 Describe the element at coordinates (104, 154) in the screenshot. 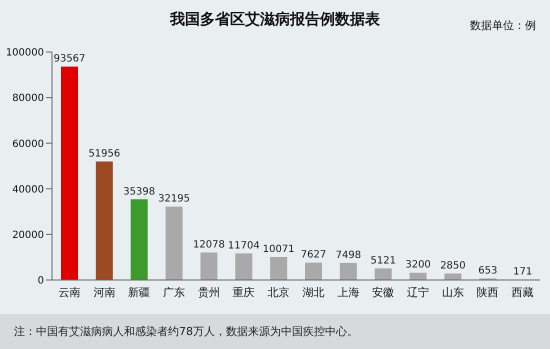

I see `data-label: 51956` at that location.